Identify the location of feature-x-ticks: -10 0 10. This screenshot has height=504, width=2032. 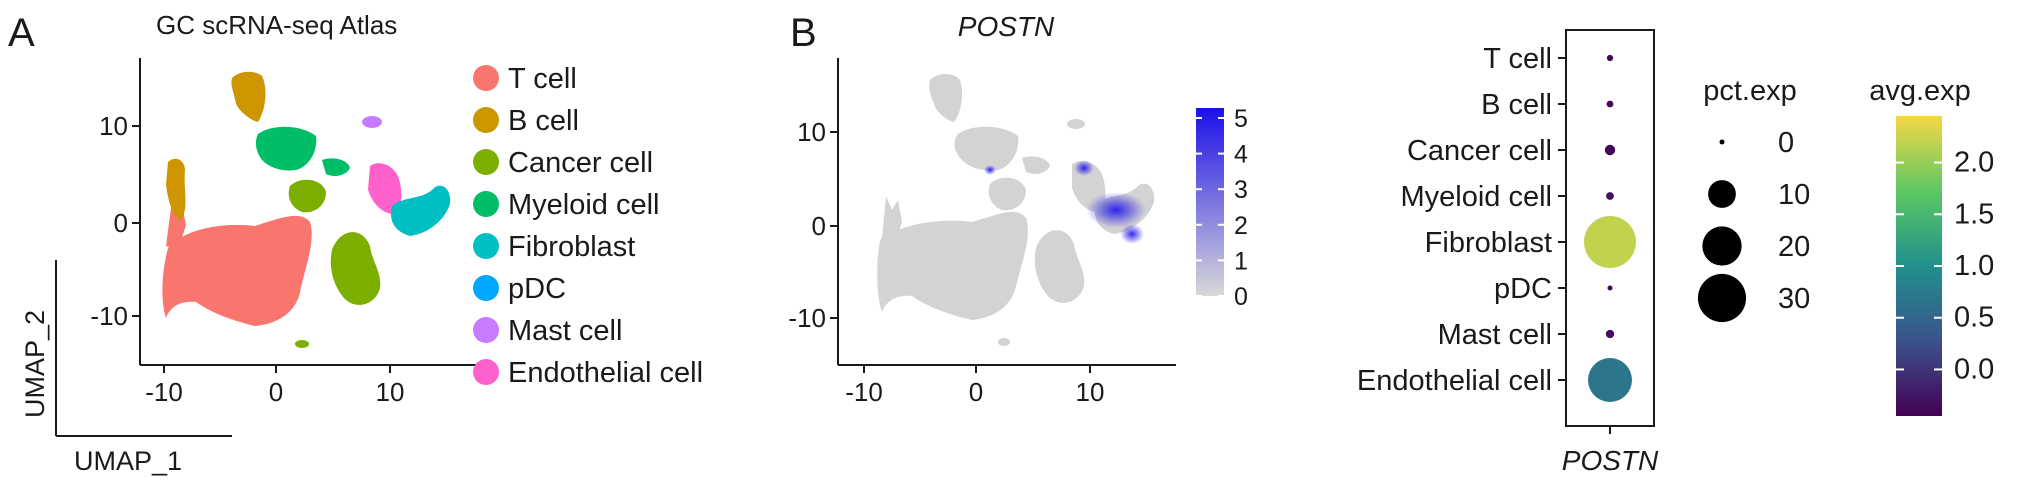
(974, 386).